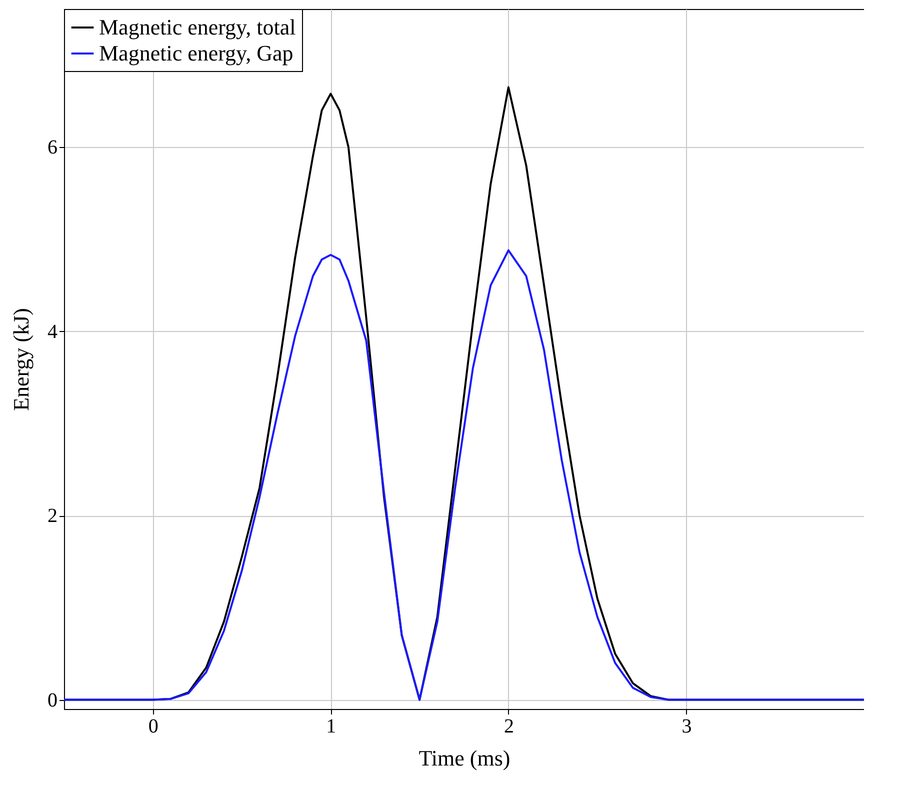 This screenshot has height=794, width=900. What do you see at coordinates (687, 727) in the screenshot?
I see `x-tick-label: 3` at bounding box center [687, 727].